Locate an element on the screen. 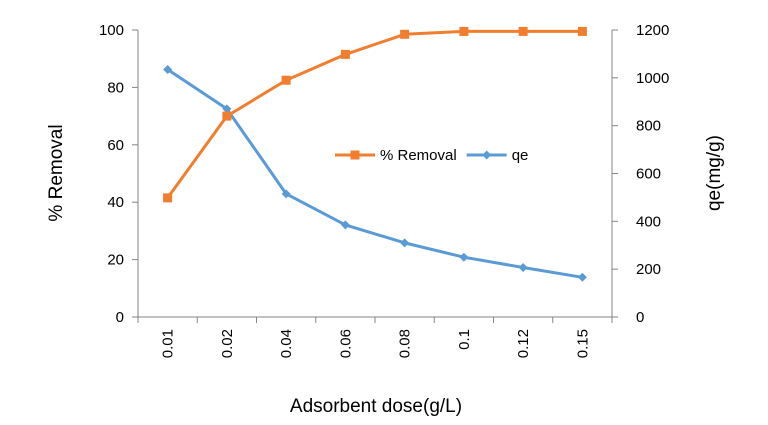  y2-tick-label: 200 is located at coordinates (648, 269).